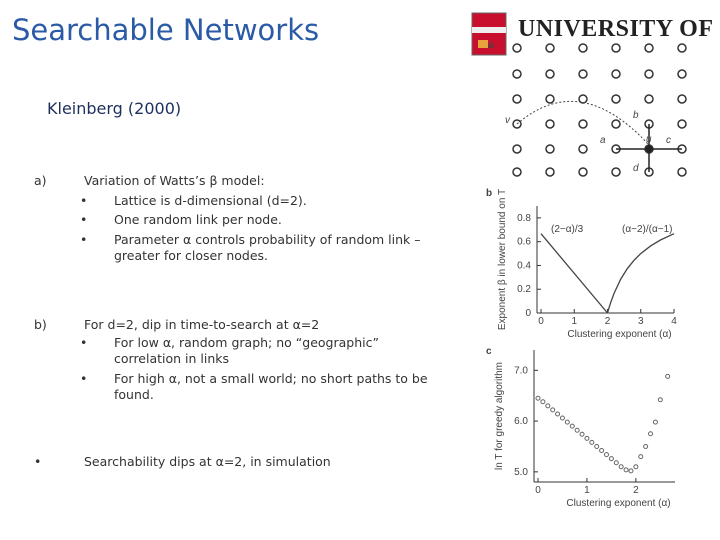 The width and height of the screenshot is (720, 540). What do you see at coordinates (38, 461) in the screenshot?
I see `item-marker: •` at bounding box center [38, 461].